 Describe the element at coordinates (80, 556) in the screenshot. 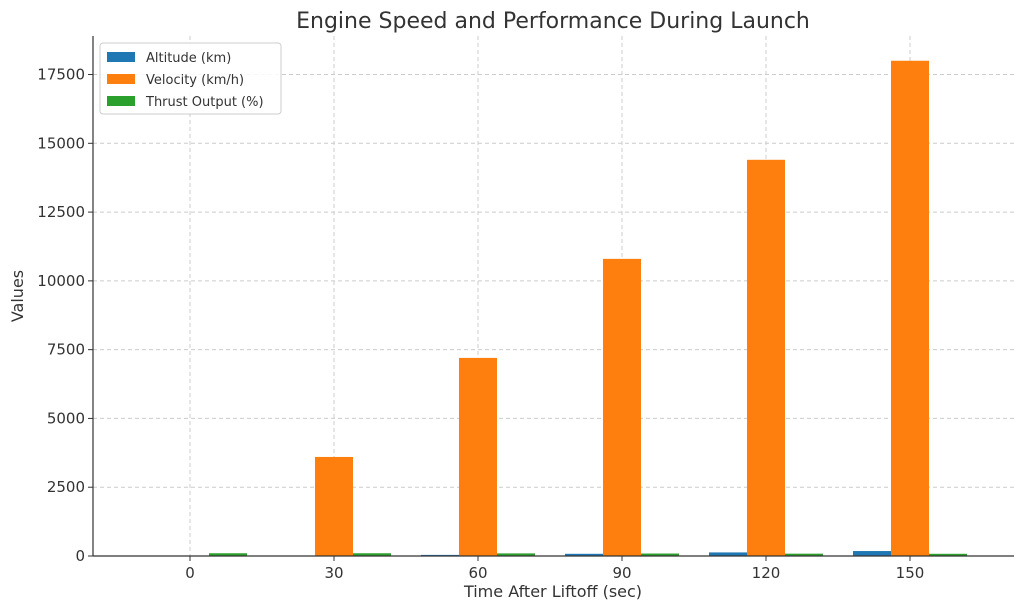

I see `y-tick-label: 0` at that location.